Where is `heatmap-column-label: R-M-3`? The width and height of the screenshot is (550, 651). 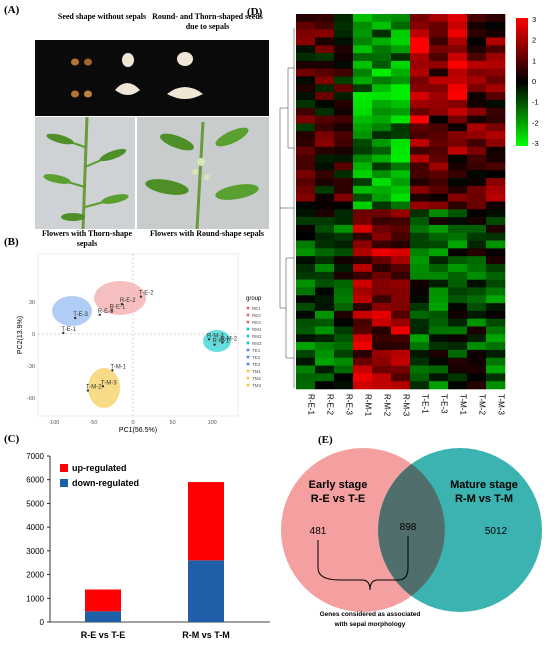
heatmap-column-label: R-M-3 is located at coordinates (406, 405).